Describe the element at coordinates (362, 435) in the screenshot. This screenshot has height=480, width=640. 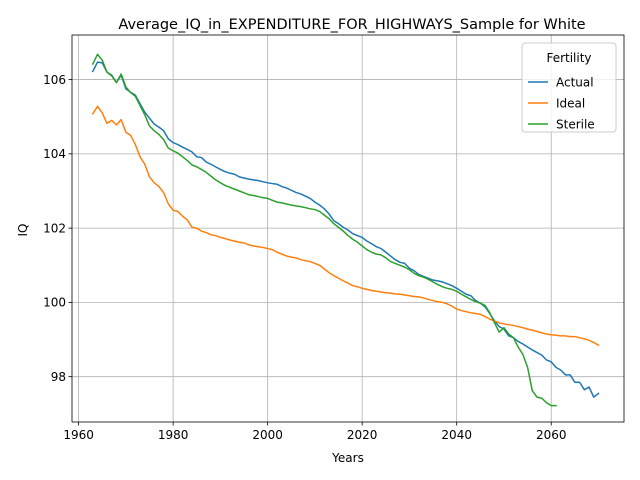
I see `x-tick-label: 2020` at that location.